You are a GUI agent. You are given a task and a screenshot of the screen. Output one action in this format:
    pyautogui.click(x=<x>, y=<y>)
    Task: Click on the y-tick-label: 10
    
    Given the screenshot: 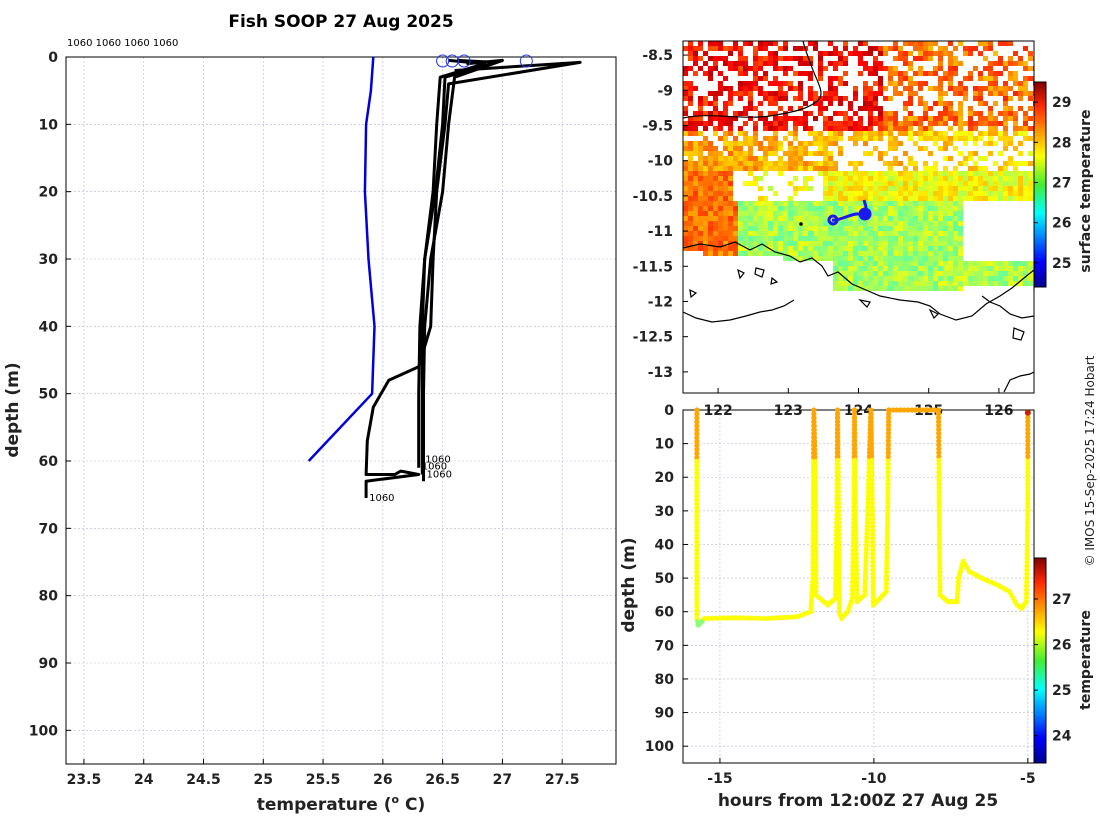 What is the action you would take?
    pyautogui.click(x=49, y=125)
    